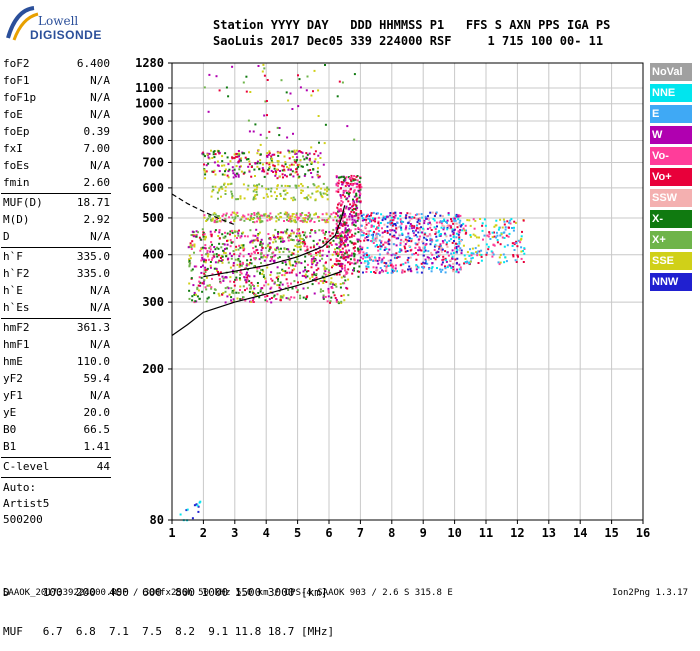 The height and width of the screenshot is (651, 700). I want to click on param-value: 2.60, so click(97, 182).